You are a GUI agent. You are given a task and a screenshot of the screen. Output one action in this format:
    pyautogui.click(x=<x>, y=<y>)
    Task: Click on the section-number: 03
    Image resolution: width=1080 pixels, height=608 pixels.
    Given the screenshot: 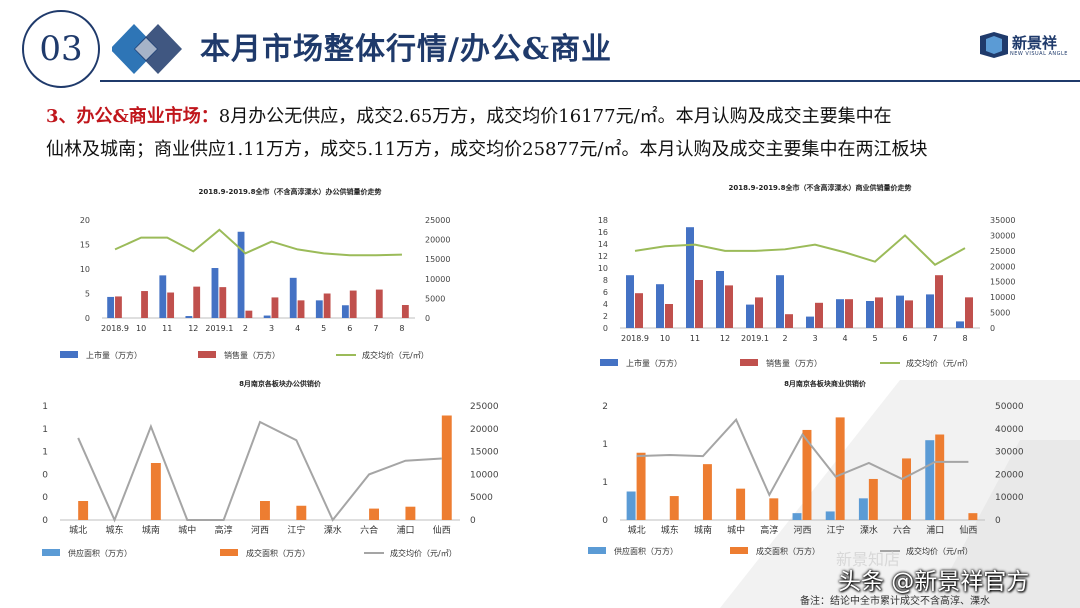 What is the action you would take?
    pyautogui.click(x=61, y=49)
    